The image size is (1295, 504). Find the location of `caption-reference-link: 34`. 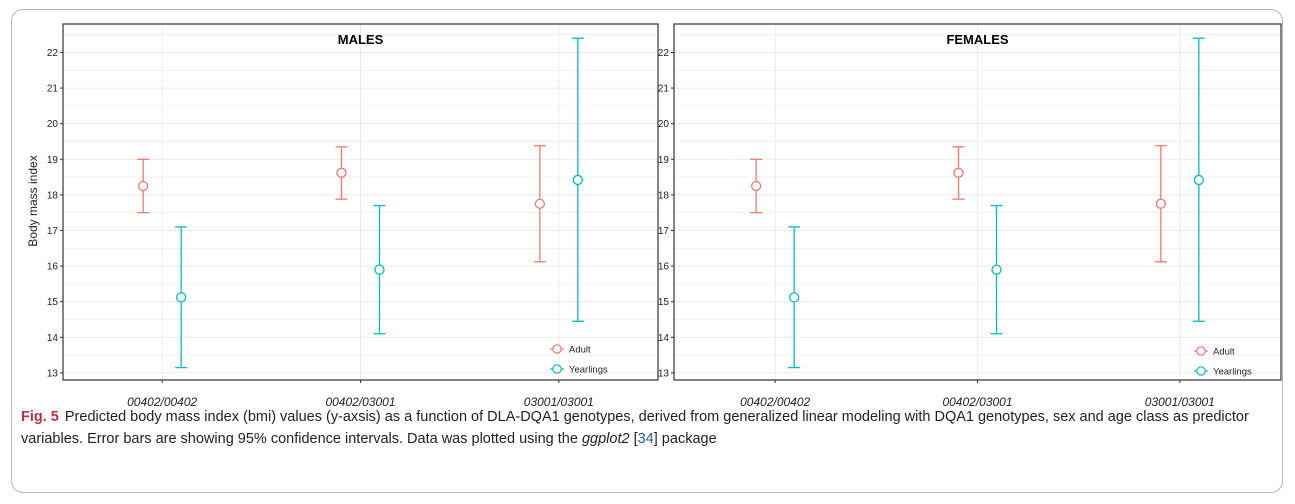

caption-reference-link: 34 is located at coordinates (645, 439).